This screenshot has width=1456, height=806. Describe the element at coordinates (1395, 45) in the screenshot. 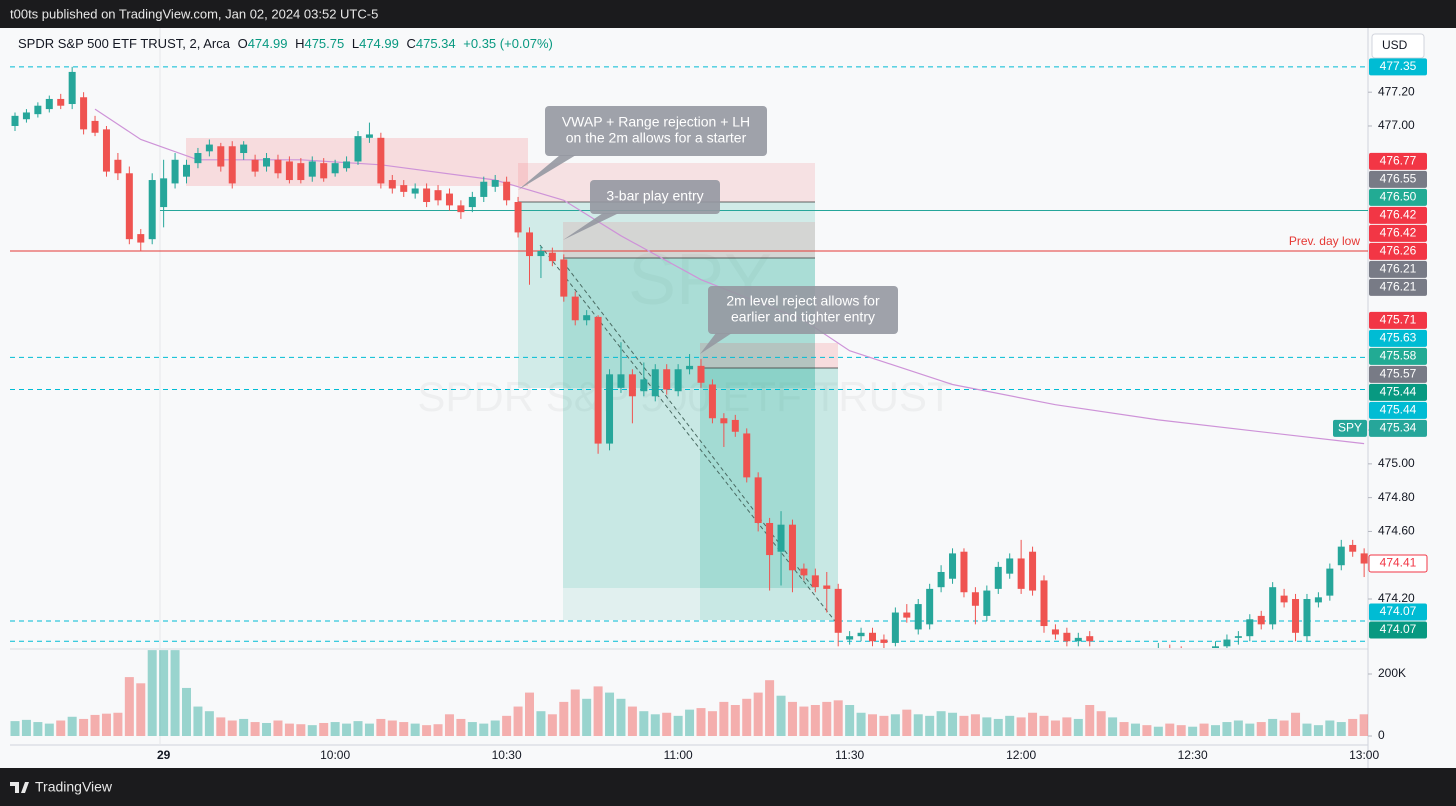

I see `currency-label: USD` at that location.